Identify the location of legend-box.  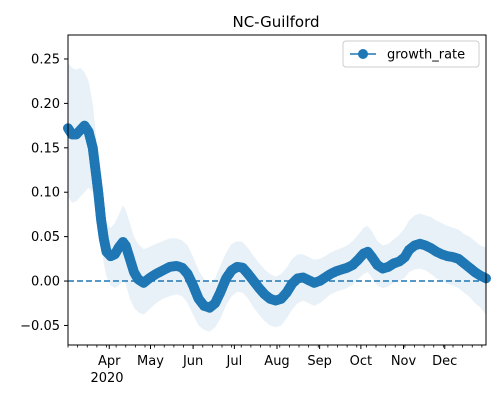
(411, 54).